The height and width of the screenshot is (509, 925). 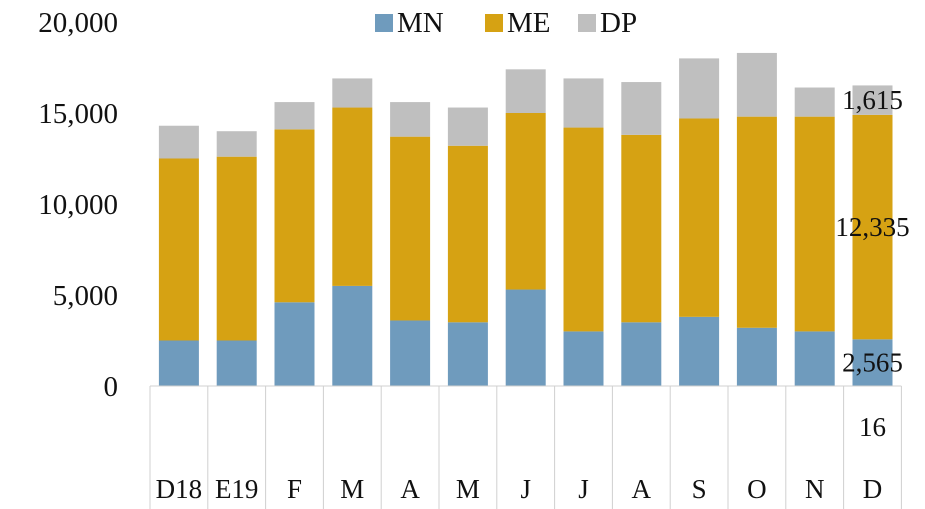 What do you see at coordinates (384, 23) in the screenshot?
I see `legend-swatch-mn` at bounding box center [384, 23].